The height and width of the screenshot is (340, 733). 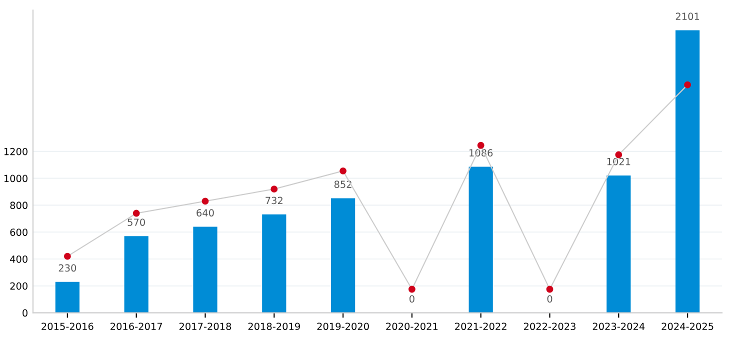 What do you see at coordinates (618, 326) in the screenshot?
I see `x-tick-label: 2023-2024` at bounding box center [618, 326].